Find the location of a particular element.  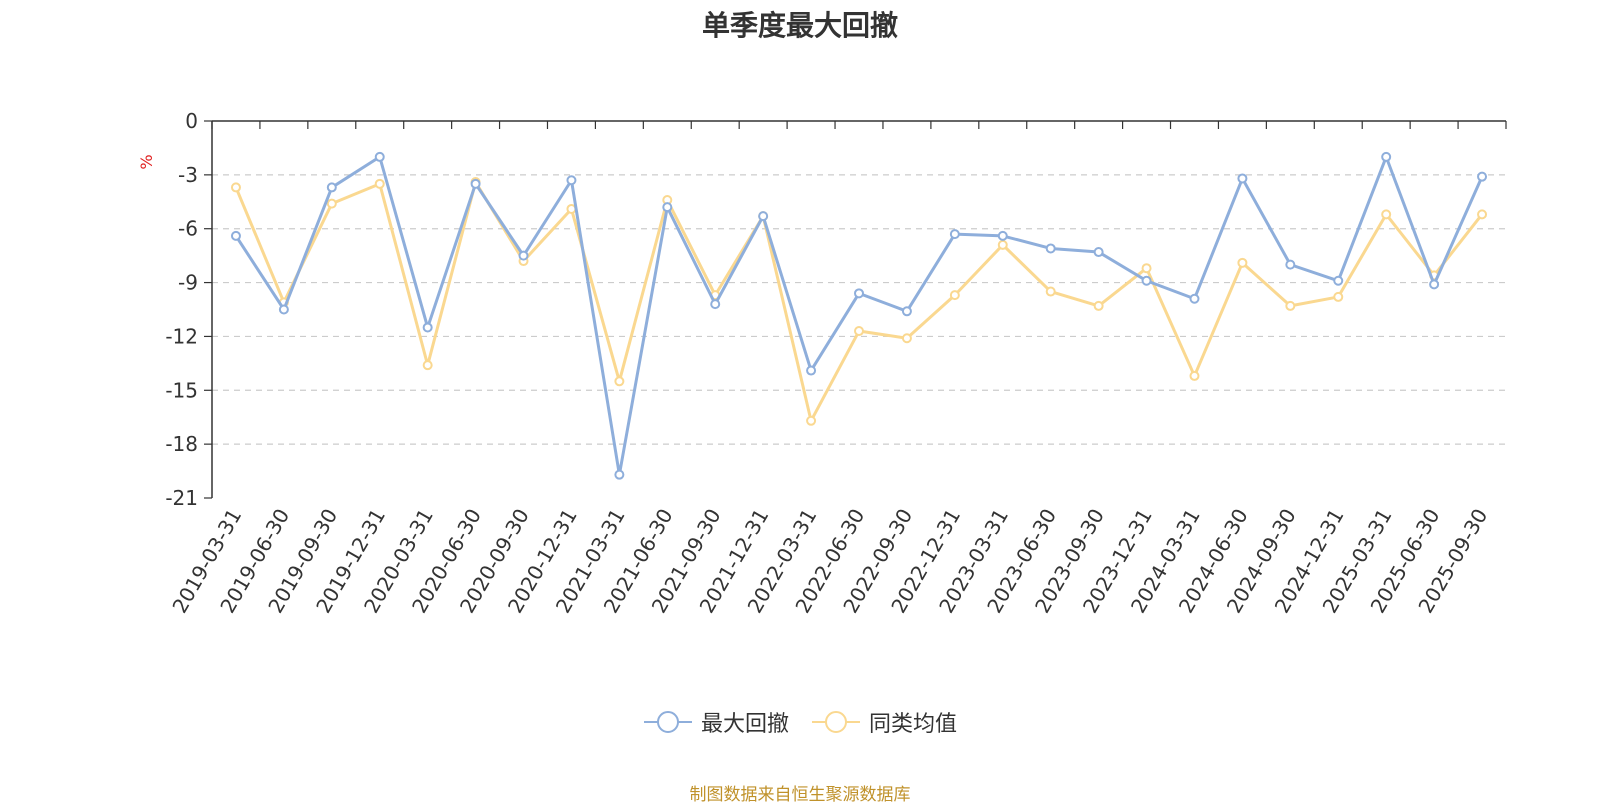

y-tick-label: 0 is located at coordinates (191, 121).